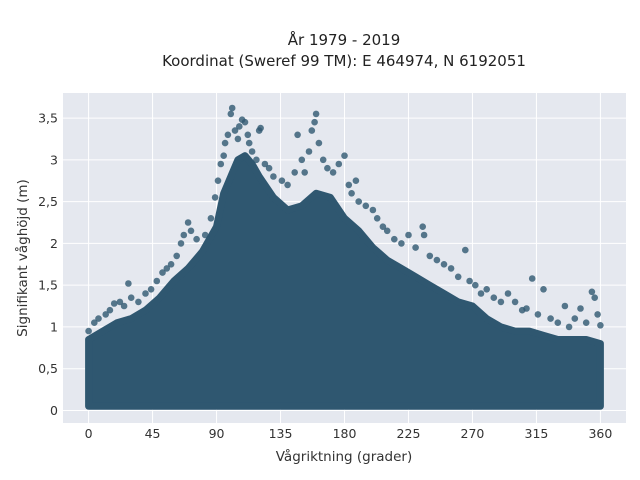 Image resolution: width=640 pixels, height=480 pixels. What do you see at coordinates (345, 433) in the screenshot?
I see `x-tick-label: 180` at bounding box center [345, 433].